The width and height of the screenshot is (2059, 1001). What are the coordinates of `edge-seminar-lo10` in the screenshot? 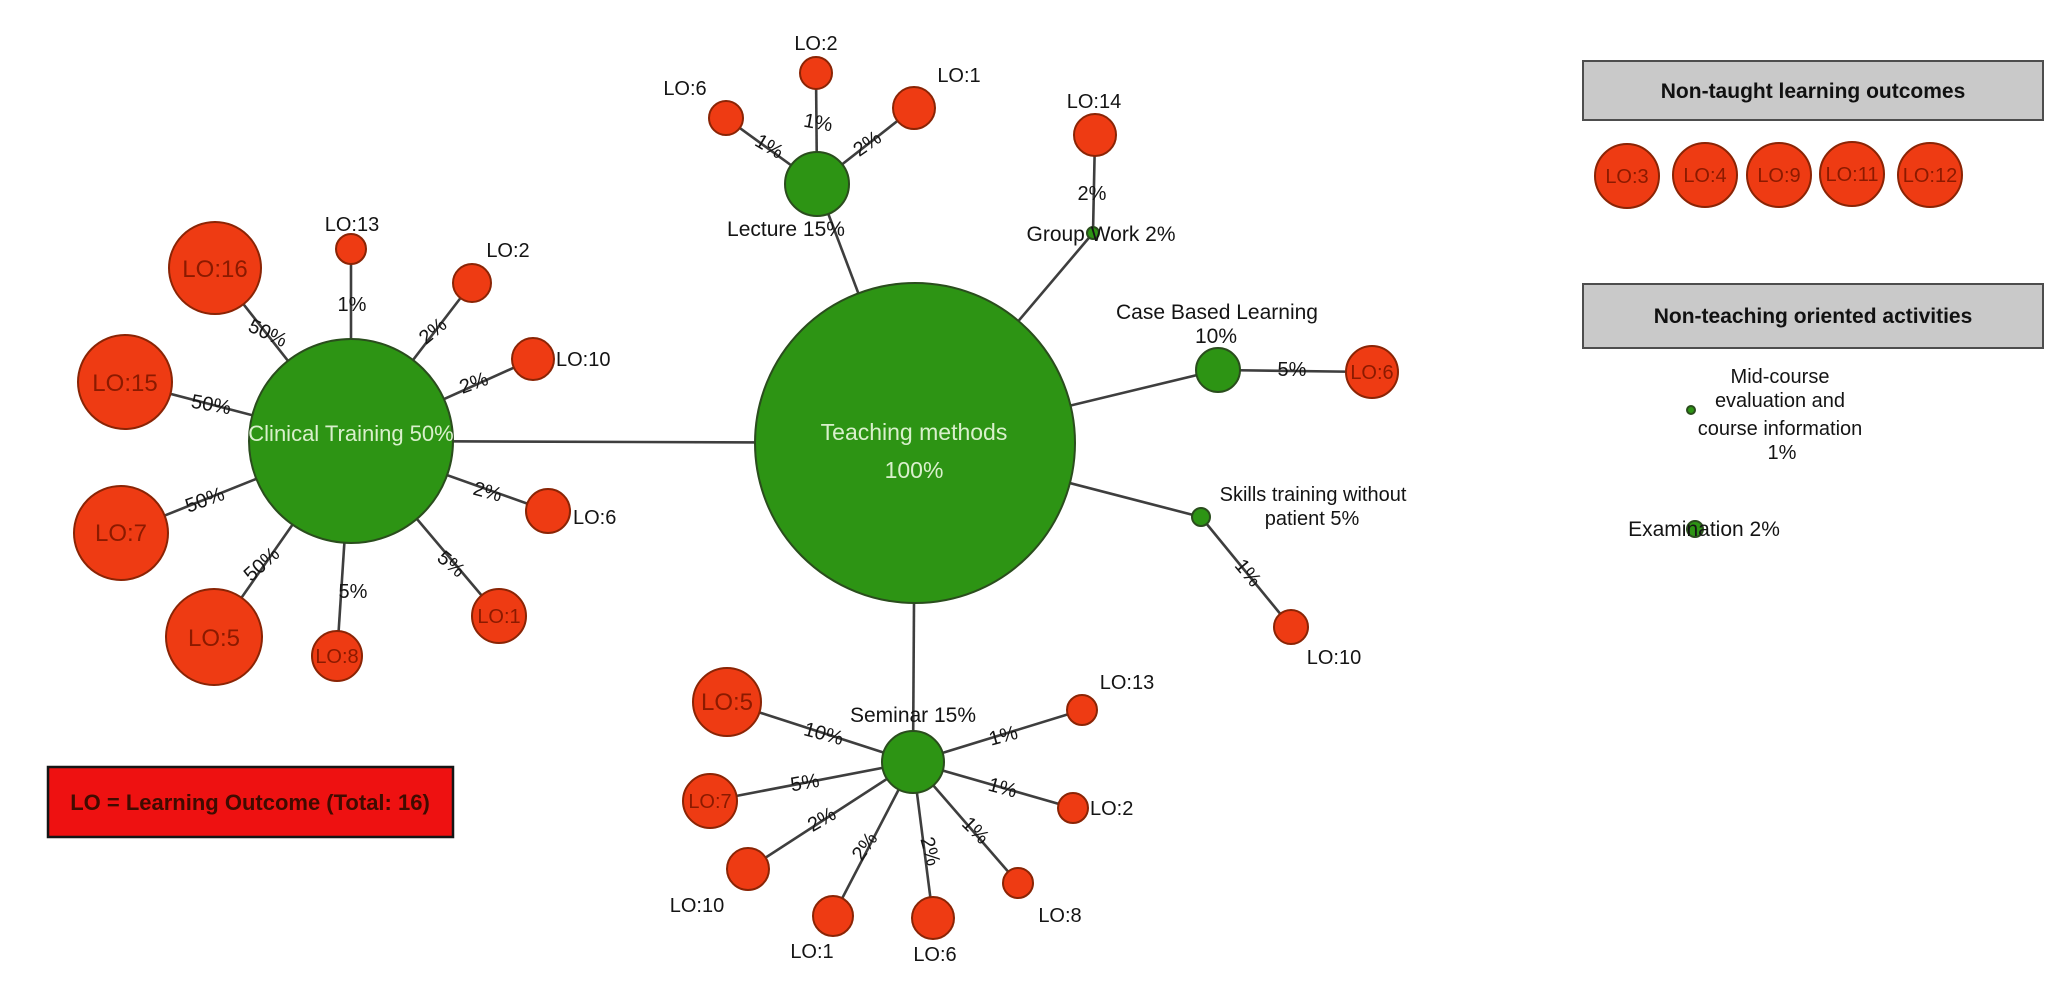 It's located at (830, 815).